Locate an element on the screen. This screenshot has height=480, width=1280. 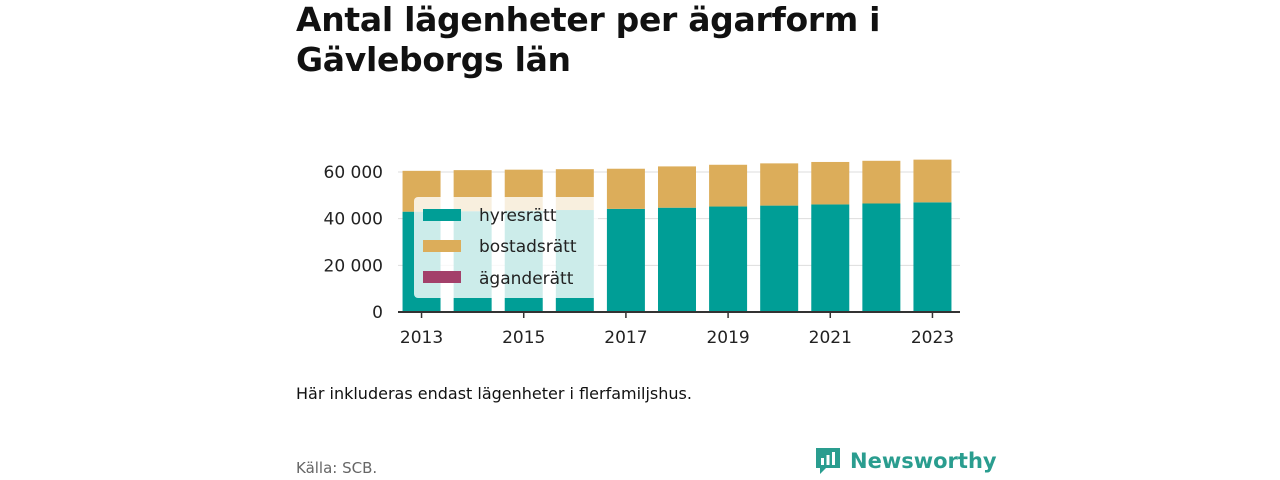
newsworthy-logo: Newsworthy is located at coordinates (905, 461).